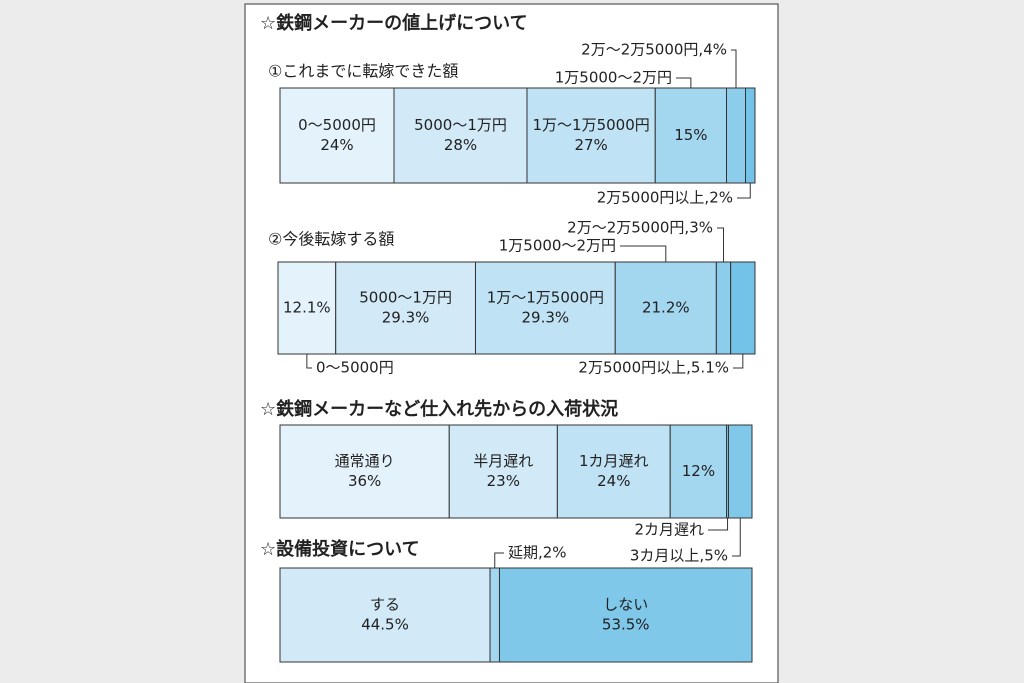  Describe the element at coordinates (365, 461) in the screenshot. I see `segment-label: 通常通り` at that location.